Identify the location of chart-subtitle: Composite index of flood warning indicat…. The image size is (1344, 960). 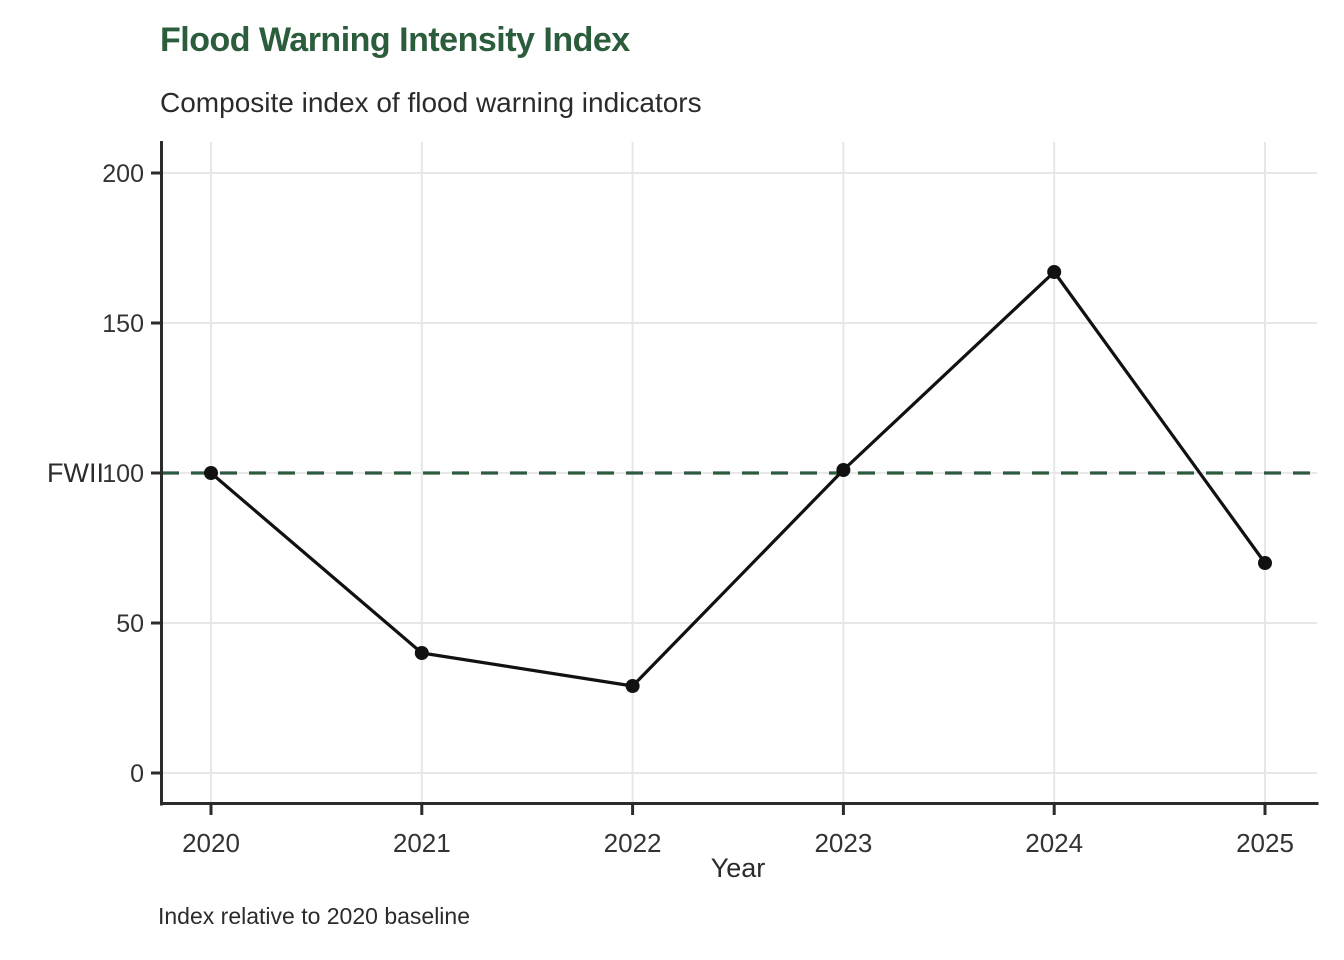
(431, 102).